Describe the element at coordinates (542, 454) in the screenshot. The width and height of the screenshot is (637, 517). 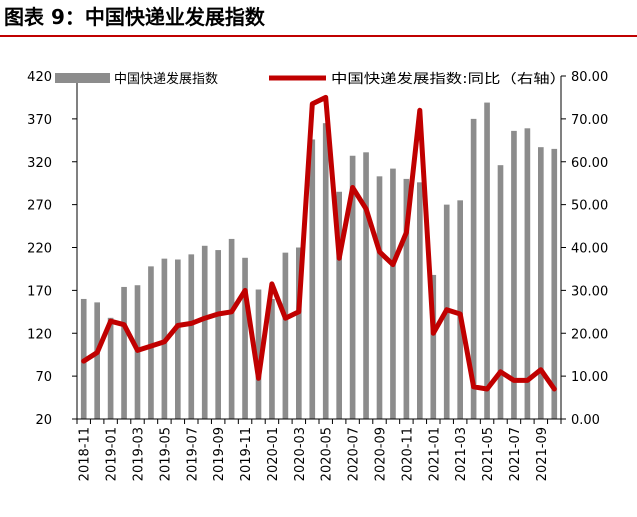
I see `x-axis-tick-label: 2021-09` at that location.